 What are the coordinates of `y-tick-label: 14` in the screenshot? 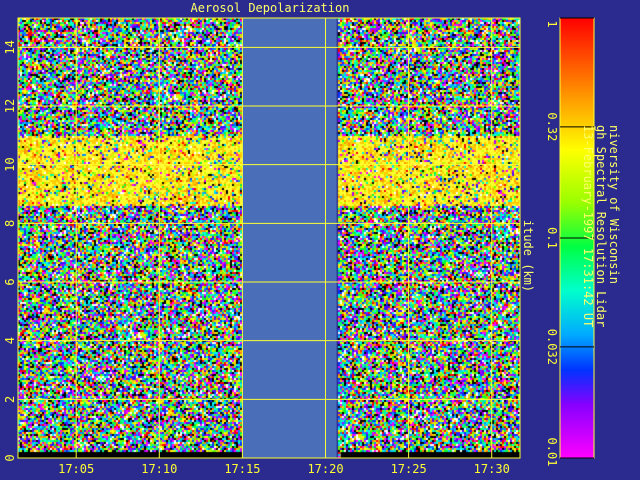 It's located at (10, 47).